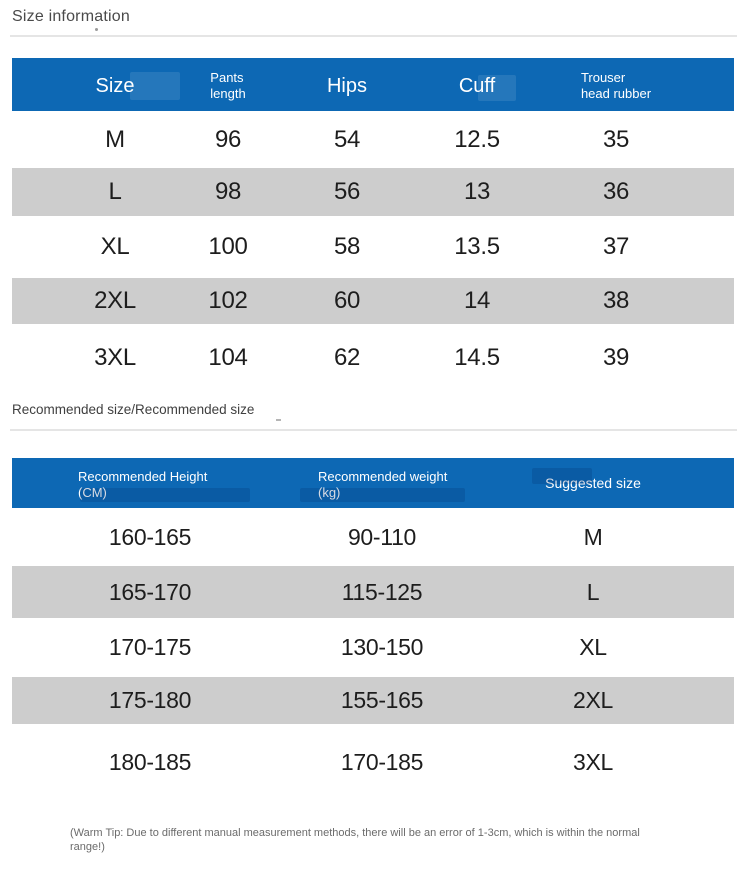  Describe the element at coordinates (477, 191) in the screenshot. I see `cell-cuff: 13` at that location.